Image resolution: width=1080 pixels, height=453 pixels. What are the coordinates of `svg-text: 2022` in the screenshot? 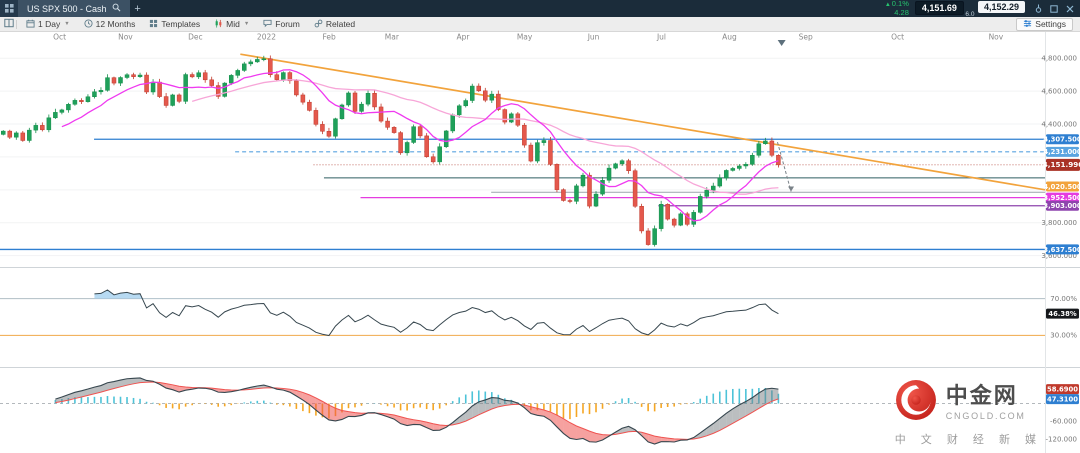 It's located at (266, 37).